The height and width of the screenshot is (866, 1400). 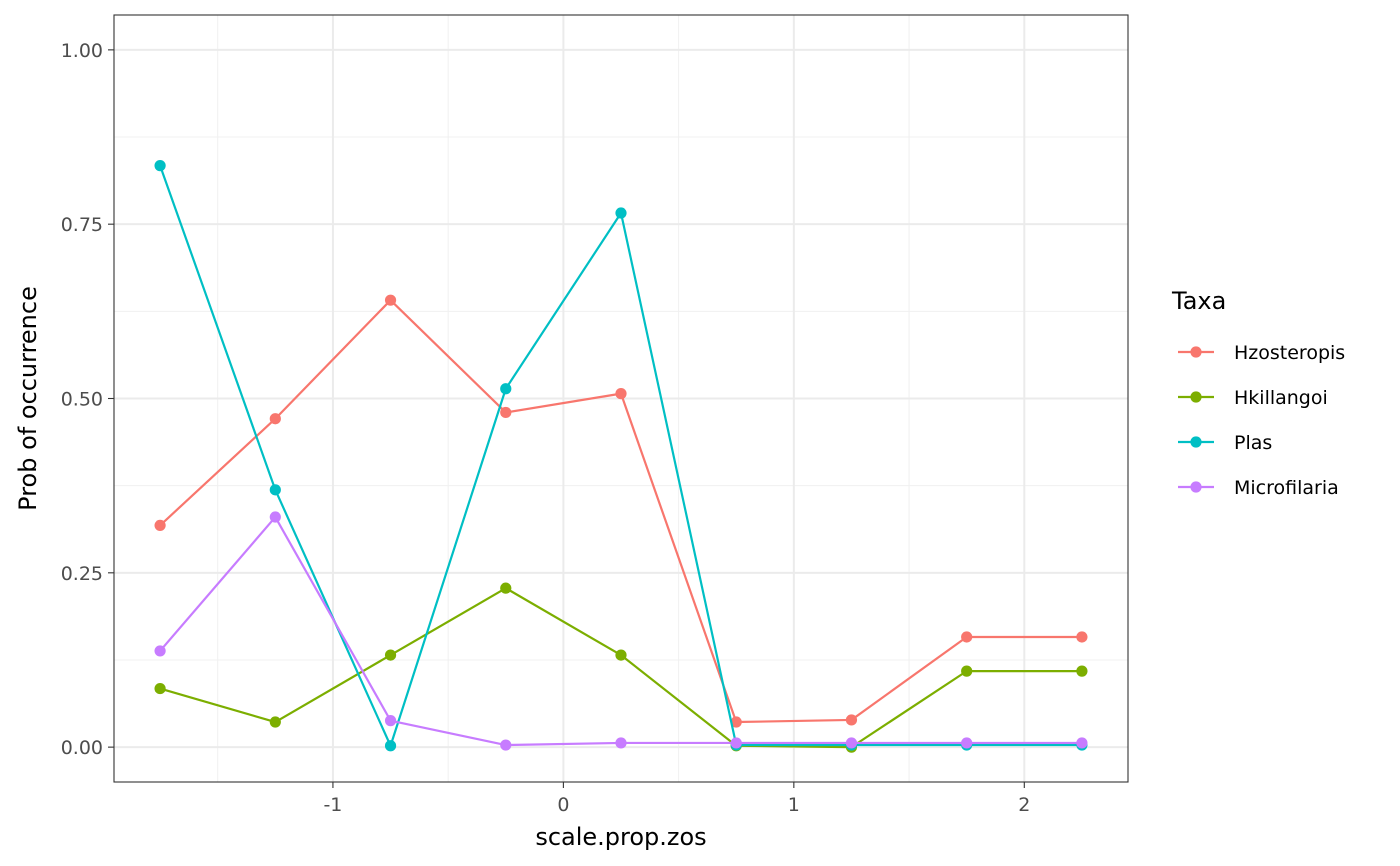 What do you see at coordinates (82, 225) in the screenshot?
I see `y-tick-label: 0.75` at bounding box center [82, 225].